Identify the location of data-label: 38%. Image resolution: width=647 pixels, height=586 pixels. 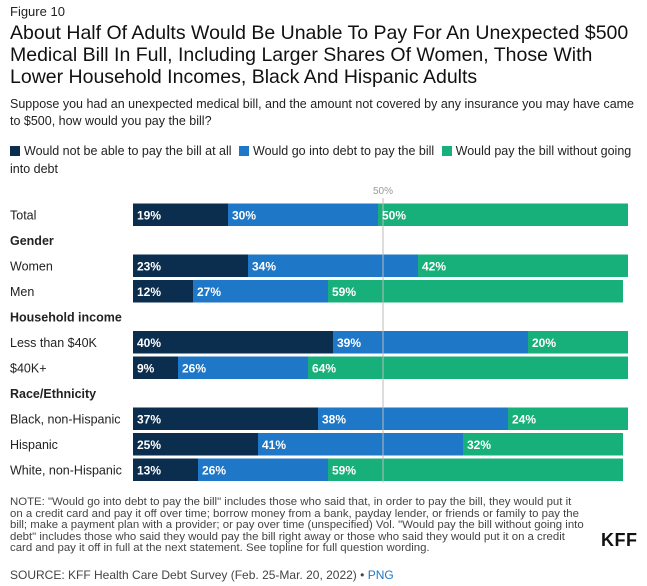
(334, 419).